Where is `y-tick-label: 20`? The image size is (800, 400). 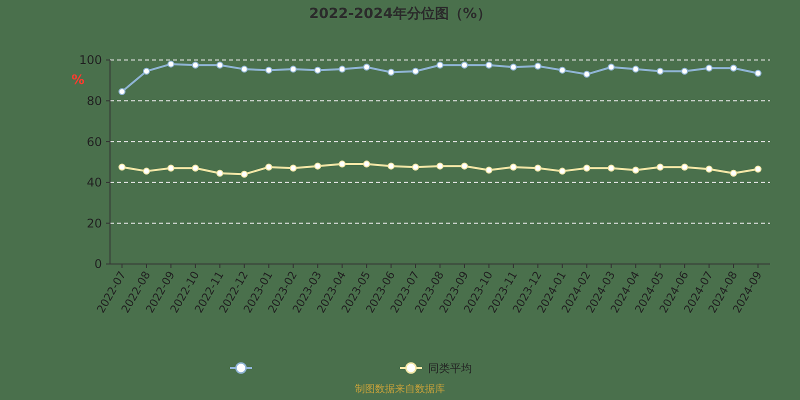
y-tick-label: 20 is located at coordinates (94, 223).